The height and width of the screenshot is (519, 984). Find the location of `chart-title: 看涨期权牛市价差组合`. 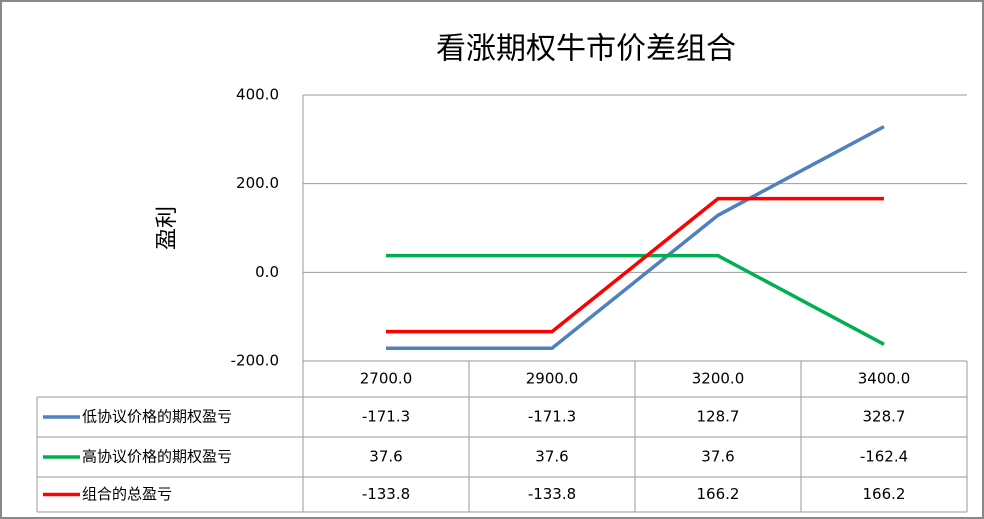

chart-title: 看涨期权牛市价差组合 is located at coordinates (586, 49).